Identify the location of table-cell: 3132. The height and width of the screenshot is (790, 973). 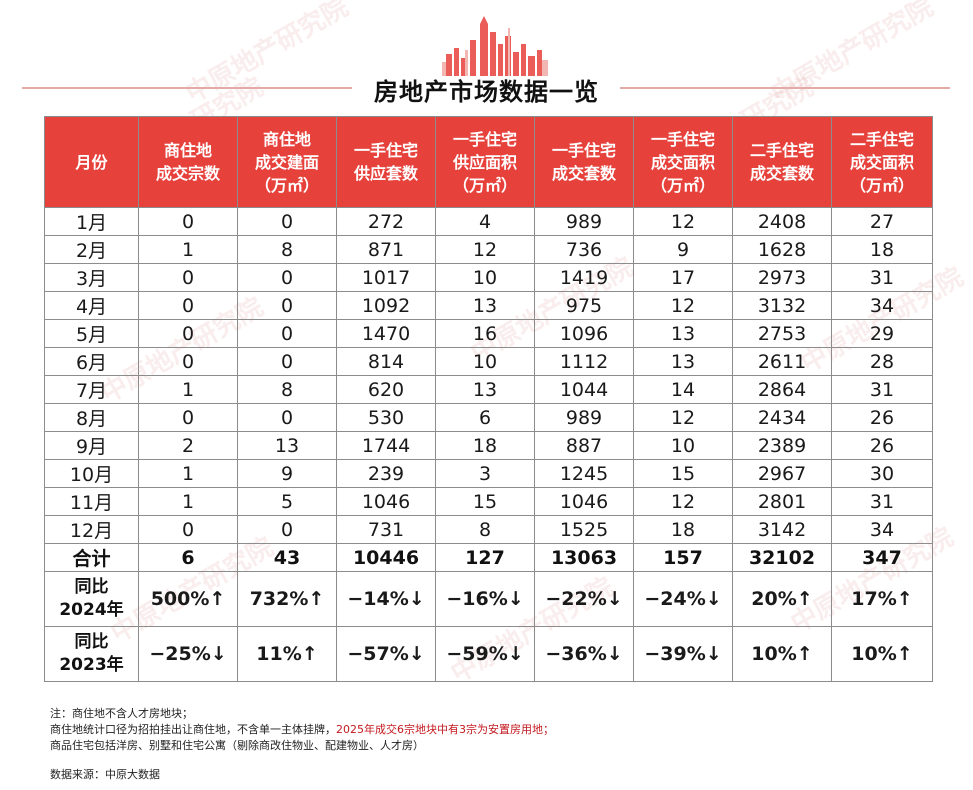
(782, 305).